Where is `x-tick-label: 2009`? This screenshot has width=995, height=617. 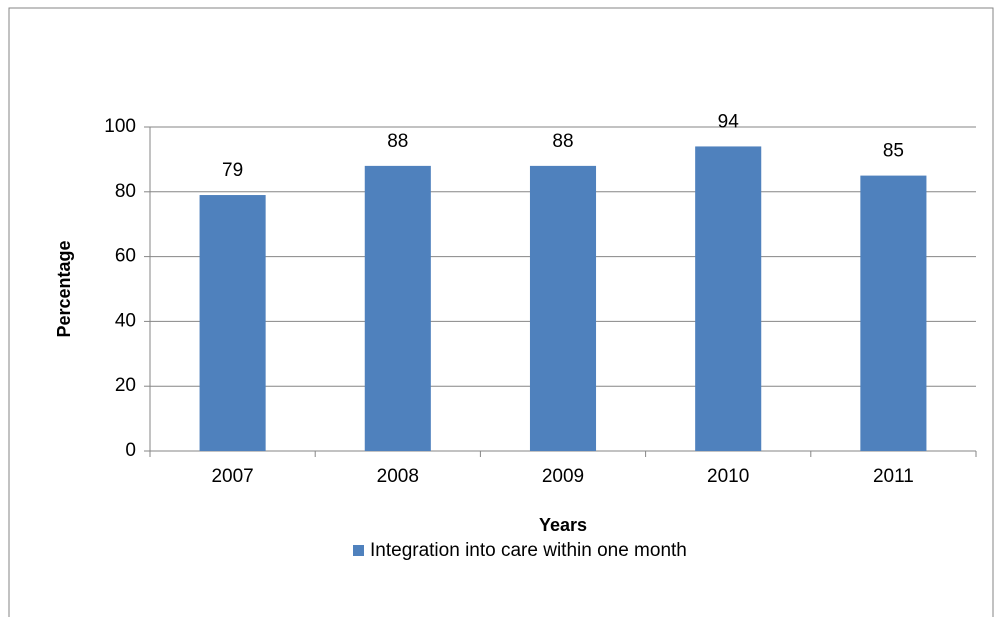 x-tick-label: 2009 is located at coordinates (563, 476).